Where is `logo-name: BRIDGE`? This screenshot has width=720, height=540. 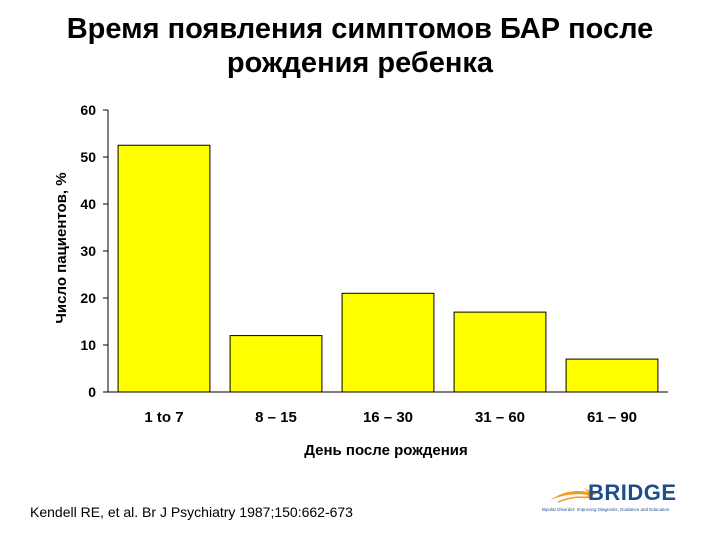
logo-name: BRIDGE is located at coordinates (632, 492).